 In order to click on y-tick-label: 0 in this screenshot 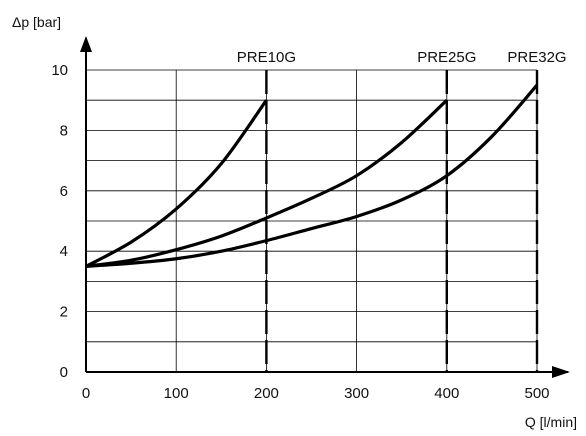, I will do `click(64, 372)`.